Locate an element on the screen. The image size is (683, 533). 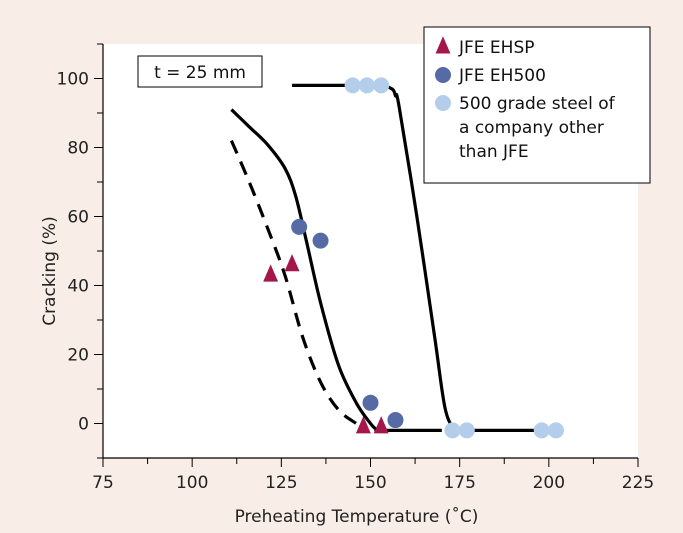
annotation-text: t = 25 mm is located at coordinates (200, 73).